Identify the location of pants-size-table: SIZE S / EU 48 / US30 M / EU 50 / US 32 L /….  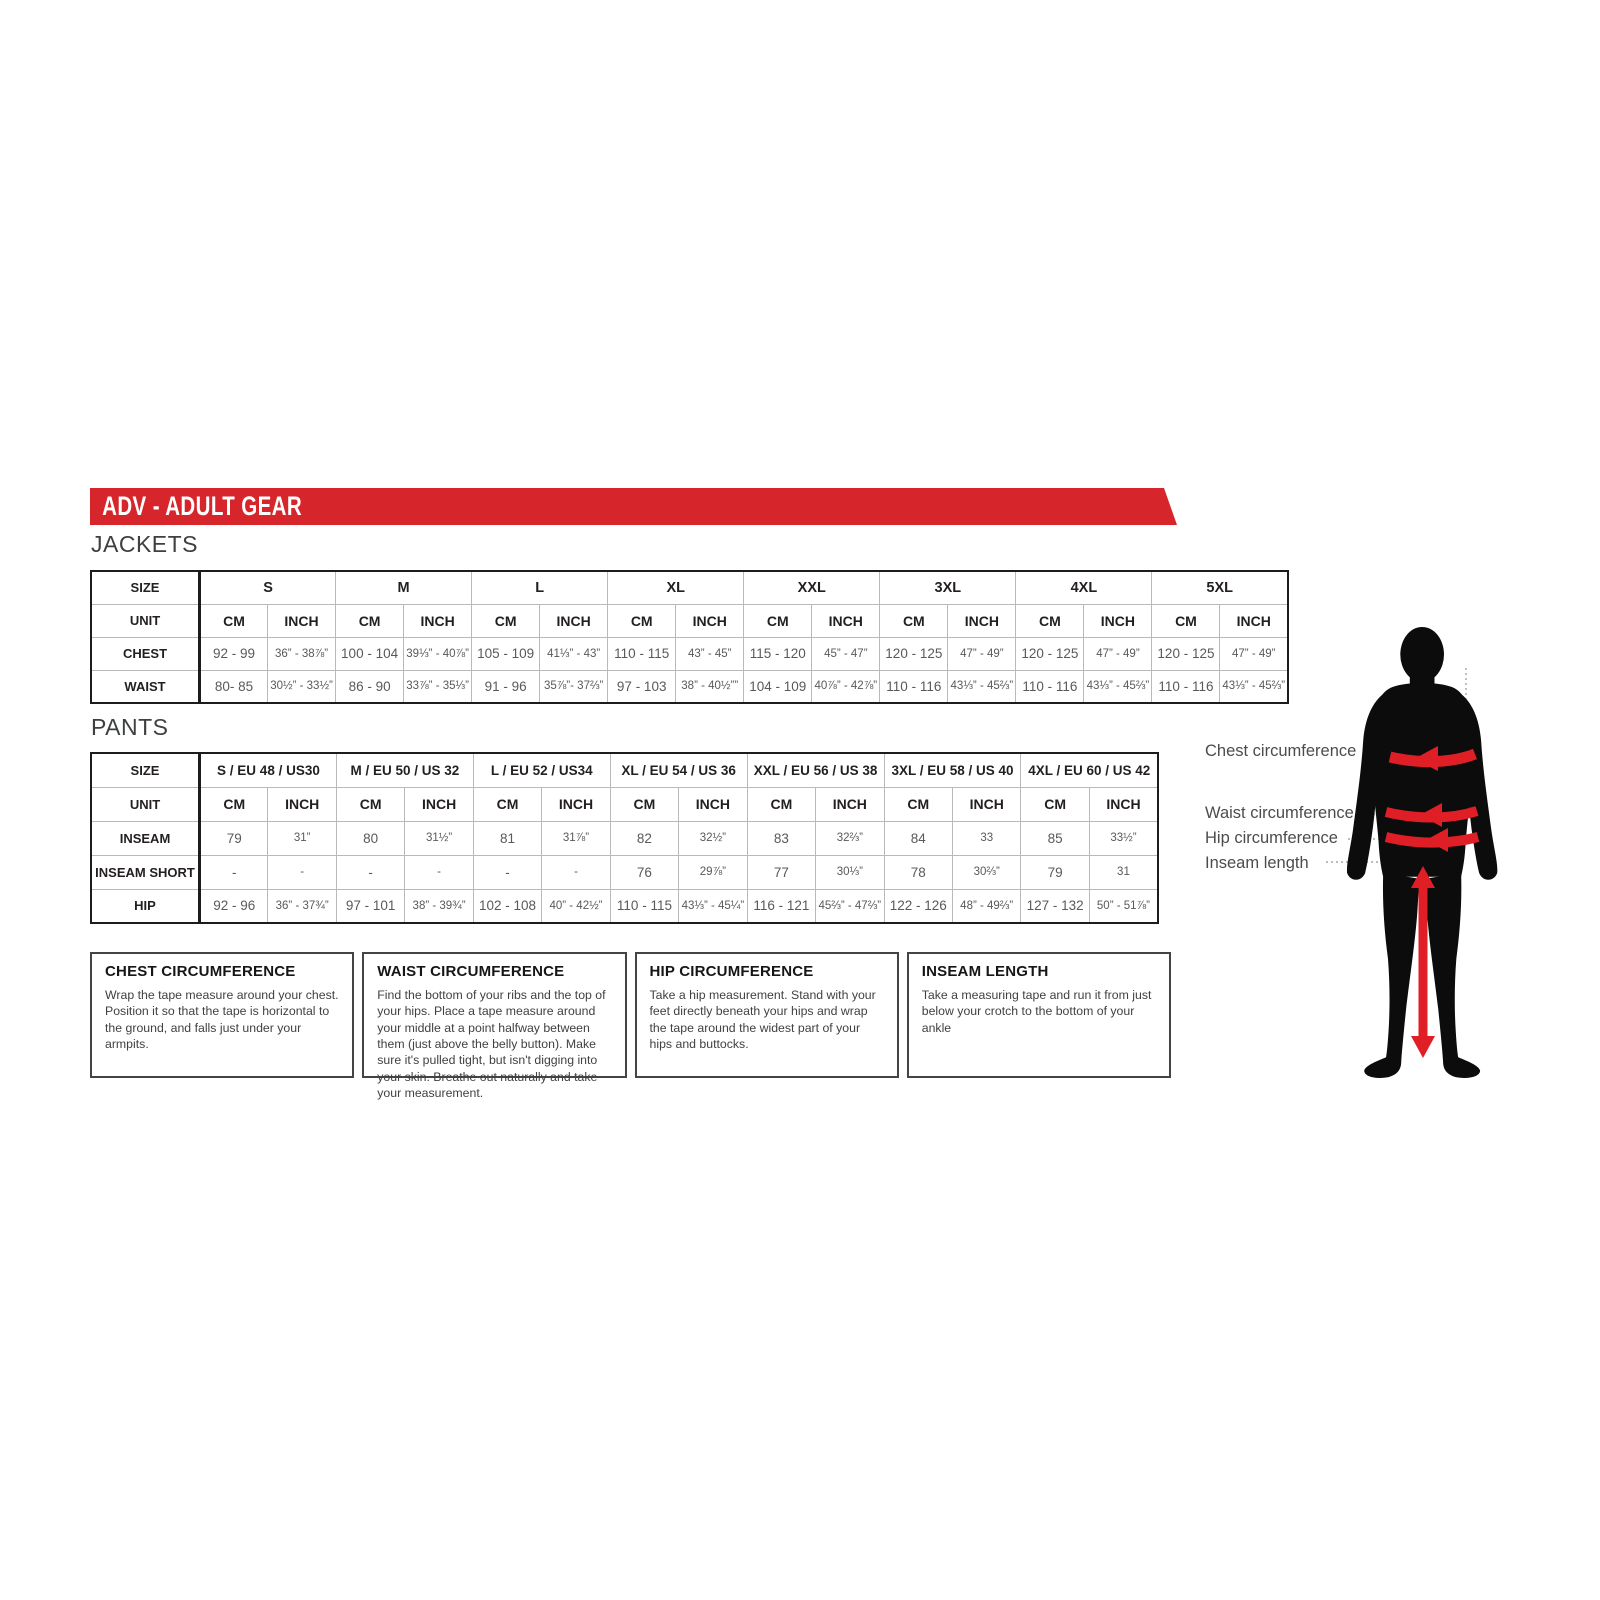
(624, 838).